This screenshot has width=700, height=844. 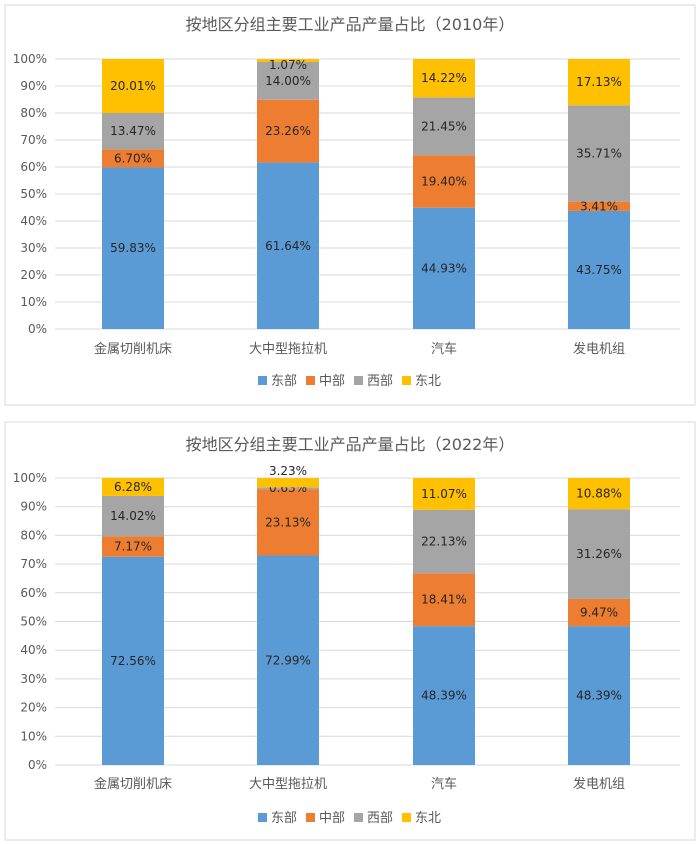 What do you see at coordinates (350, 444) in the screenshot?
I see `chart-title: 按地区分组主要工业产品产量占比（2022年）` at bounding box center [350, 444].